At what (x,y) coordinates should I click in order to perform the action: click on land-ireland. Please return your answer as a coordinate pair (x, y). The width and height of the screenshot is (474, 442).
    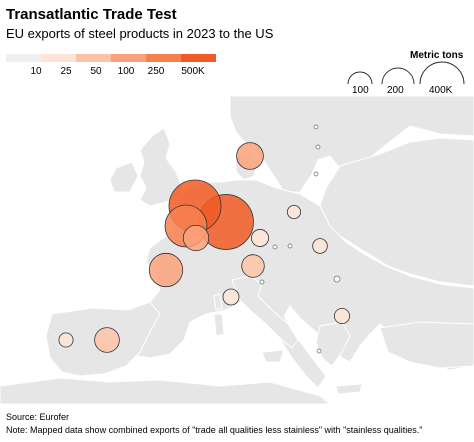
    Looking at the image, I should click on (124, 177).